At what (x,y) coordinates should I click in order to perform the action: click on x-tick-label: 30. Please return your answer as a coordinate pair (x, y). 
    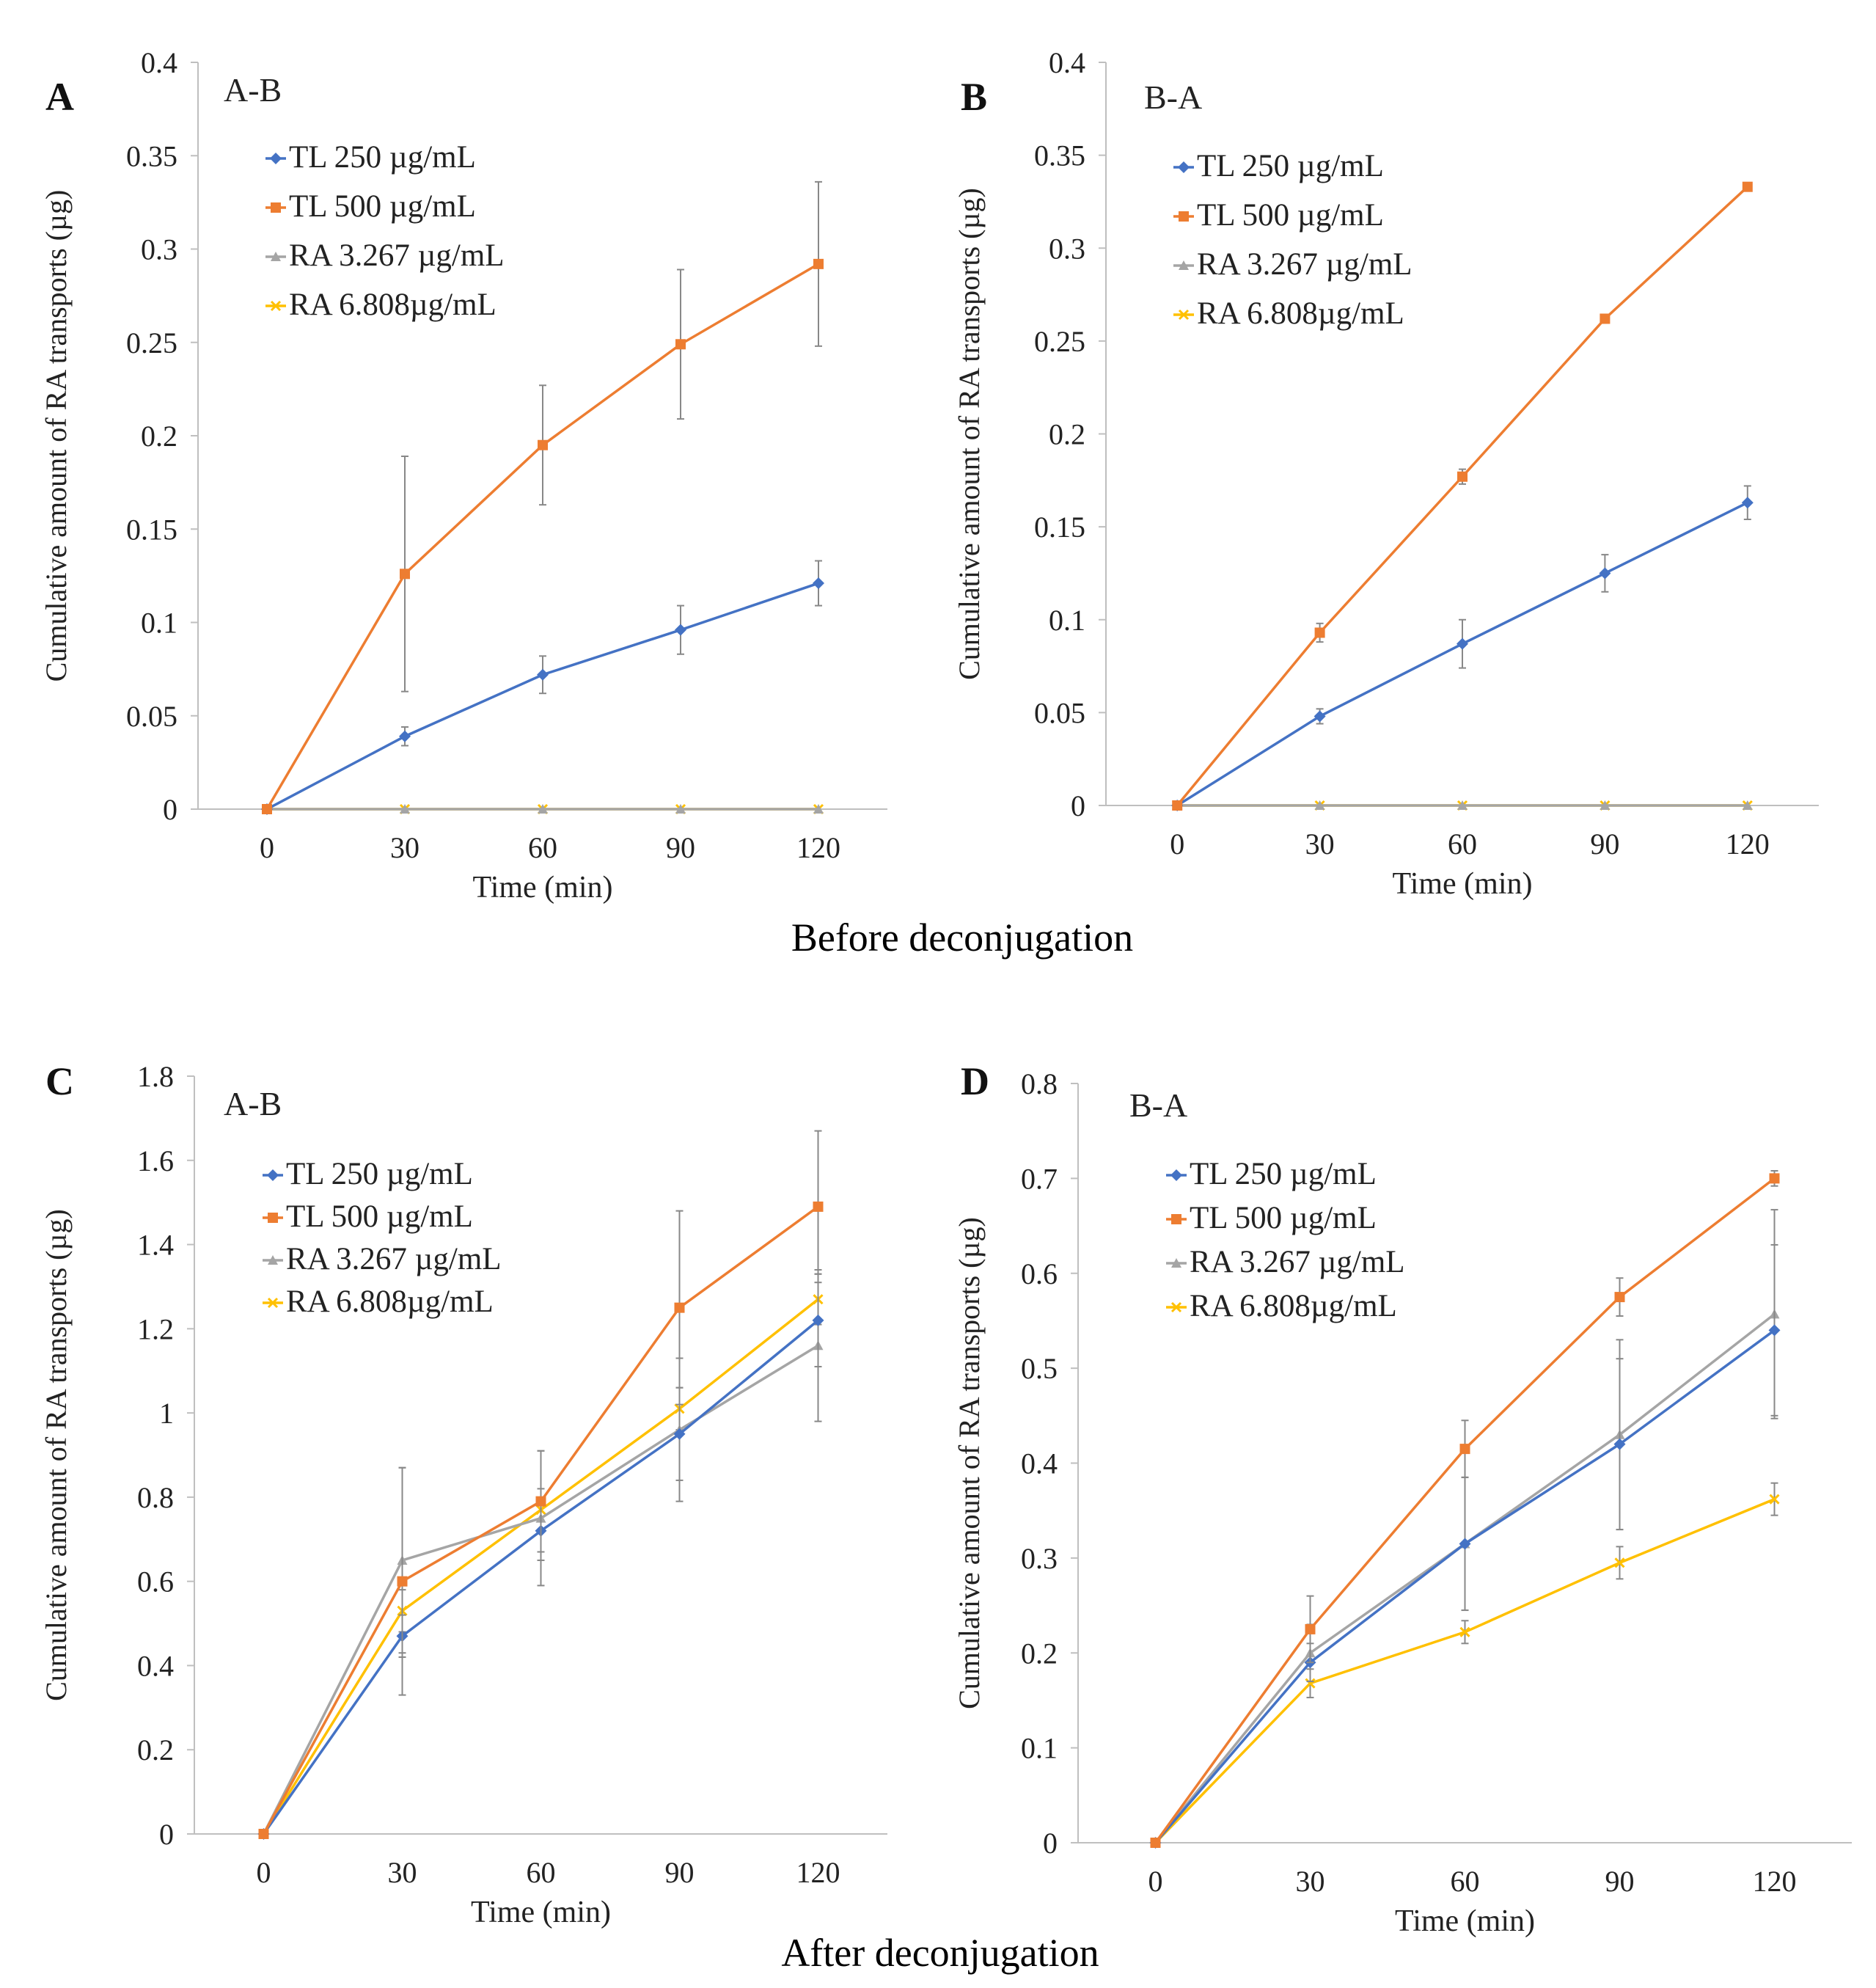
    Looking at the image, I should click on (402, 1872).